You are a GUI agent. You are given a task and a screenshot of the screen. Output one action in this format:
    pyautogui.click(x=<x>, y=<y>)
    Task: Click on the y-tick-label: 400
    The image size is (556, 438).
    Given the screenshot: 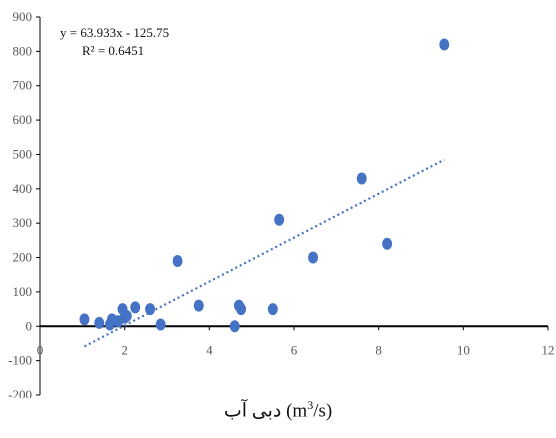 What is the action you would take?
    pyautogui.click(x=23, y=188)
    